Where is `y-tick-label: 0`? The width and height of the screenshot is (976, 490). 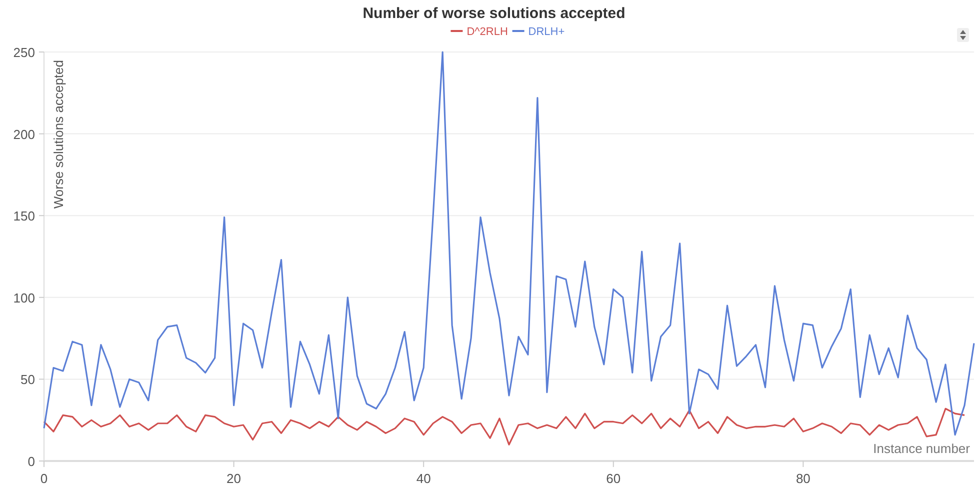 y-tick-label: 0 is located at coordinates (31, 461).